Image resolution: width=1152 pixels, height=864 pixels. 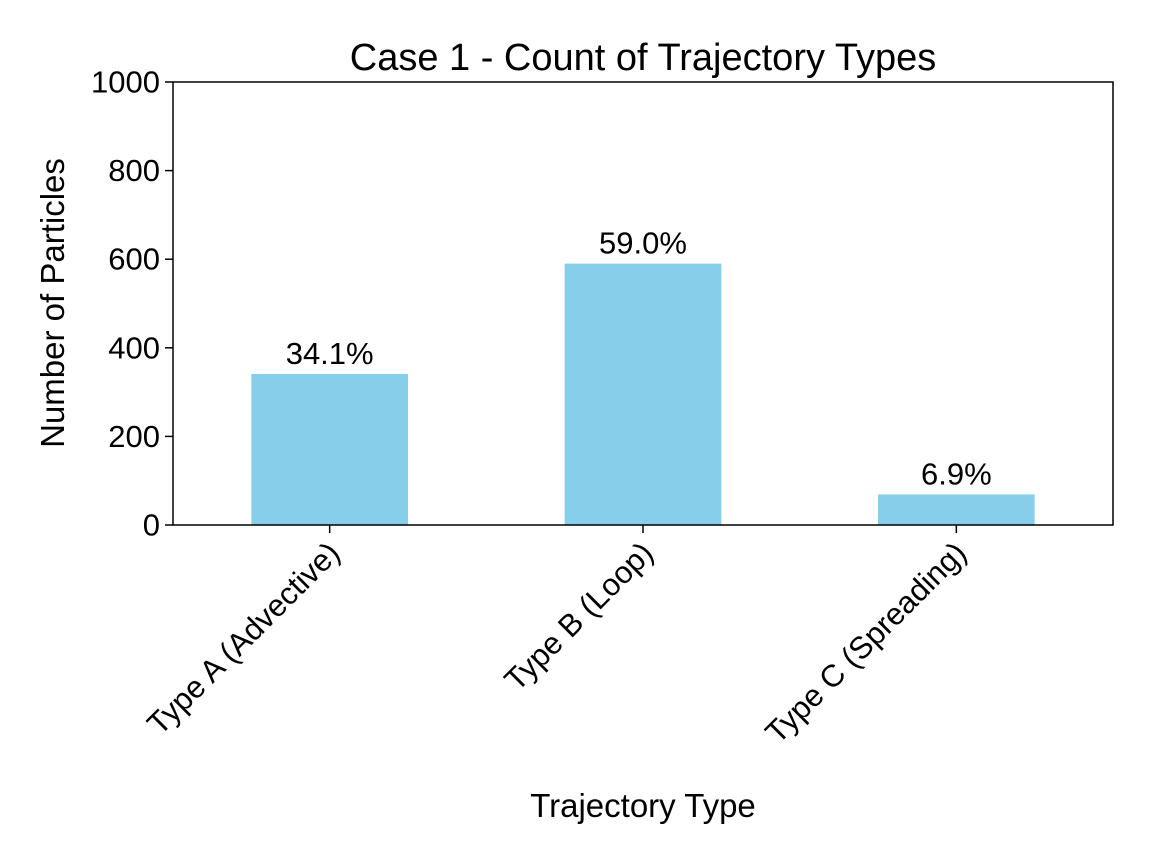 What do you see at coordinates (134, 170) in the screenshot?
I see `y-tick-label-4: 800` at bounding box center [134, 170].